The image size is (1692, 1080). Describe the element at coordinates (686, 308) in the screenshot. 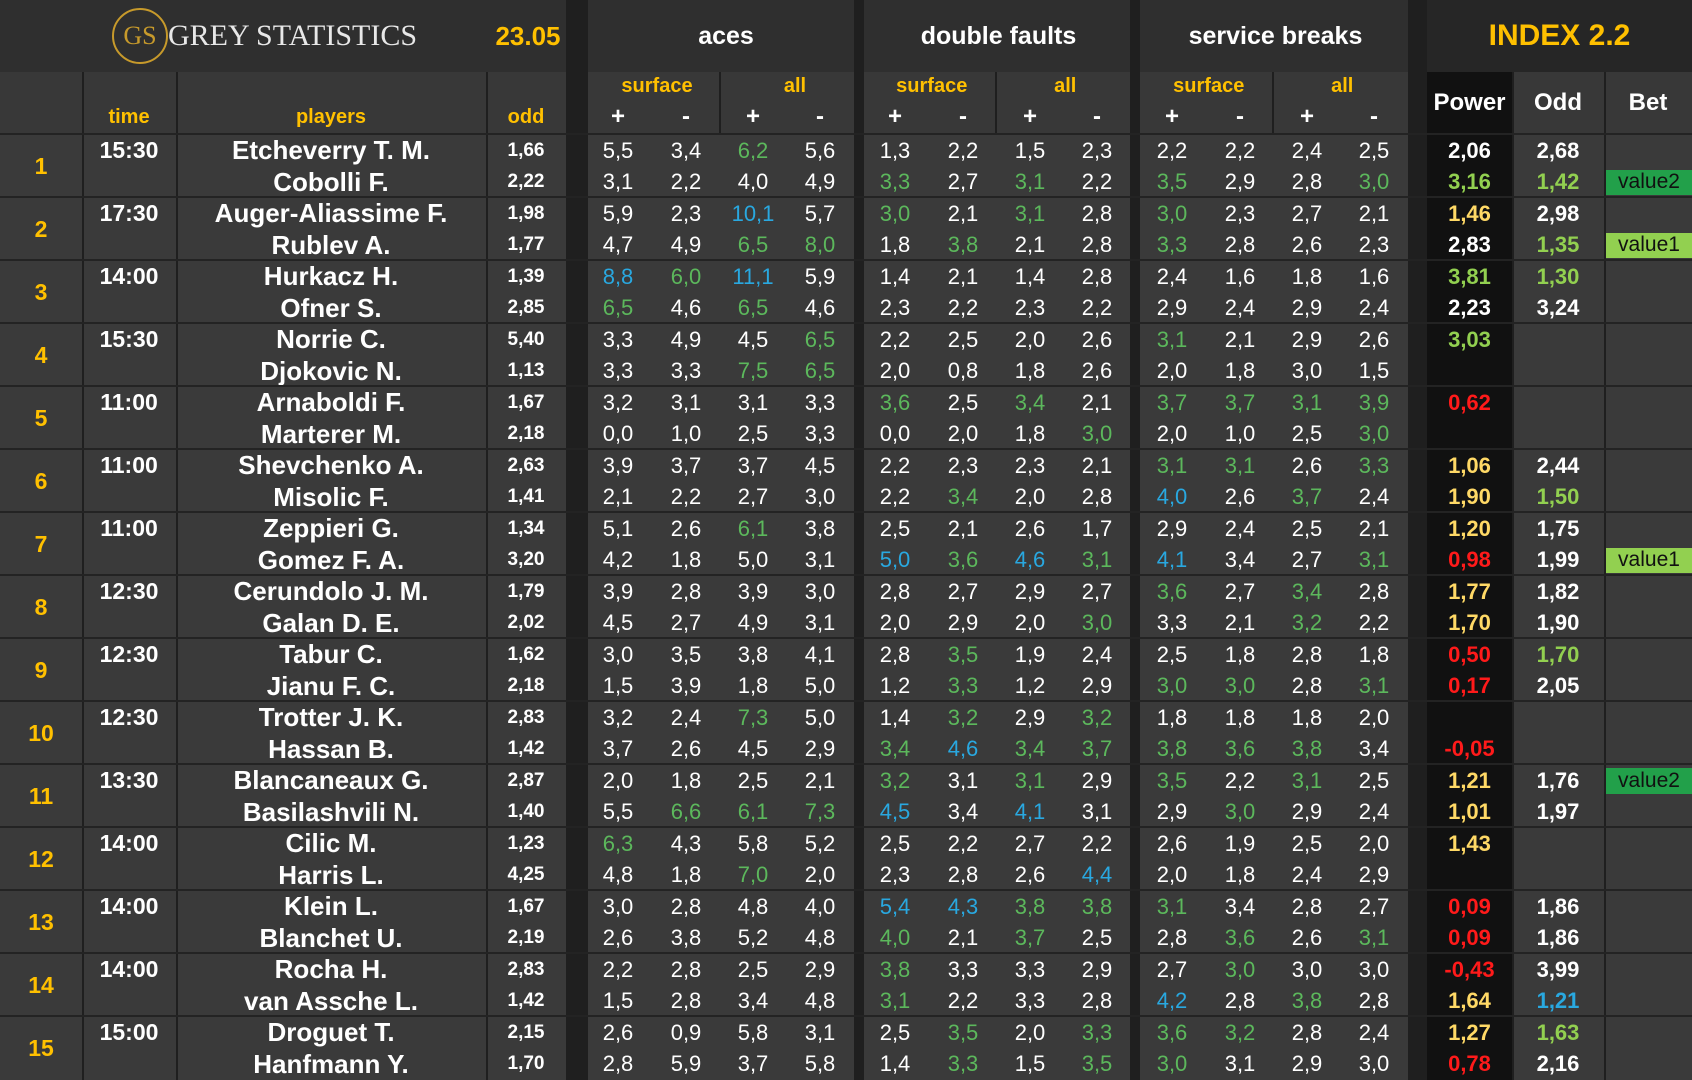

I see `stat-value: 4,6` at that location.